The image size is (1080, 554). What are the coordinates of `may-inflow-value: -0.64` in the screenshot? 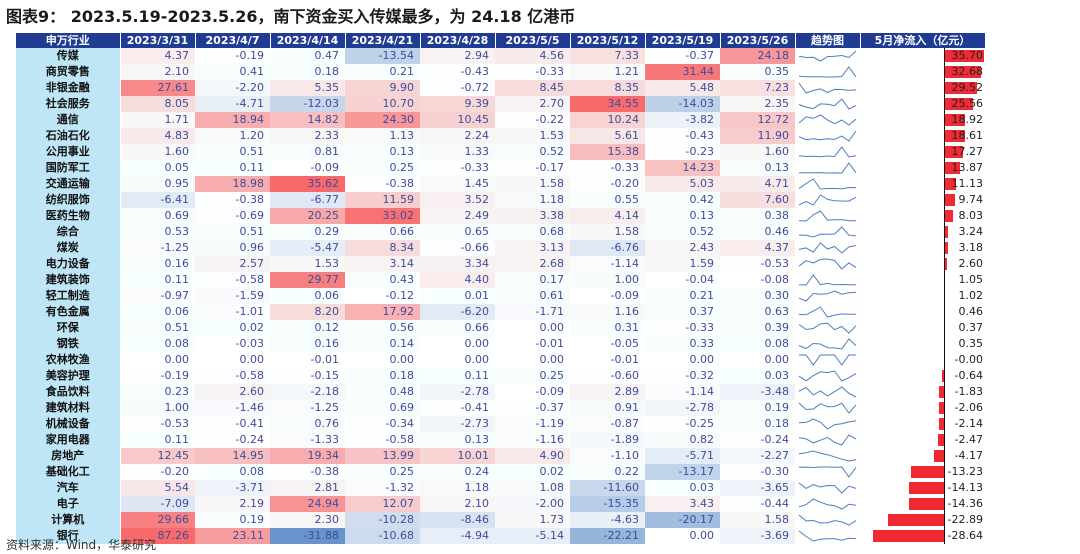 It's located at (968, 375).